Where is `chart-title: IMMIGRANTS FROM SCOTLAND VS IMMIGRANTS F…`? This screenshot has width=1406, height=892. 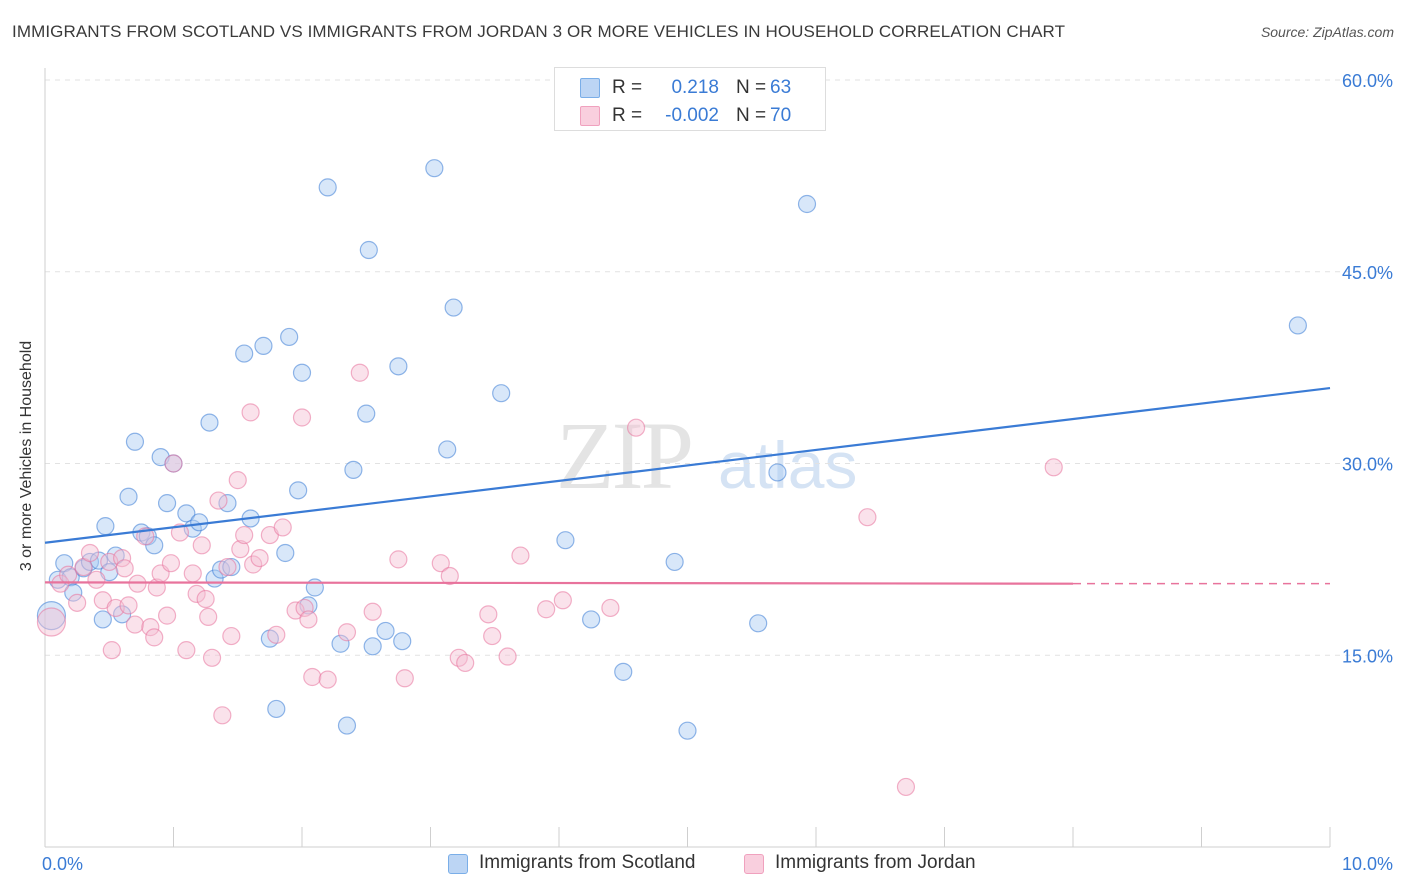
chart-title: IMMIGRANTS FROM SCOTLAND VS IMMIGRANTS F… is located at coordinates (539, 31).